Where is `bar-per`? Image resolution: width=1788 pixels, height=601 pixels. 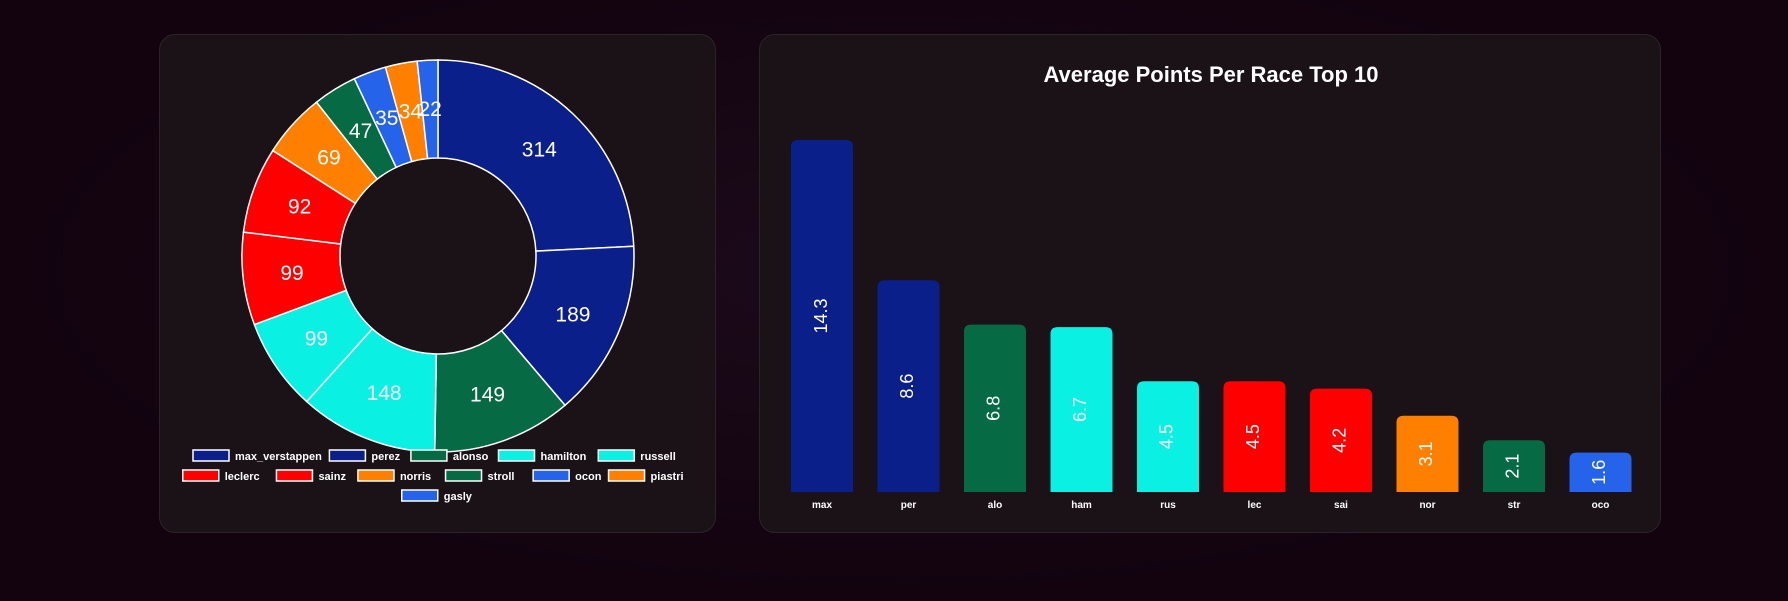 bar-per is located at coordinates (908, 386).